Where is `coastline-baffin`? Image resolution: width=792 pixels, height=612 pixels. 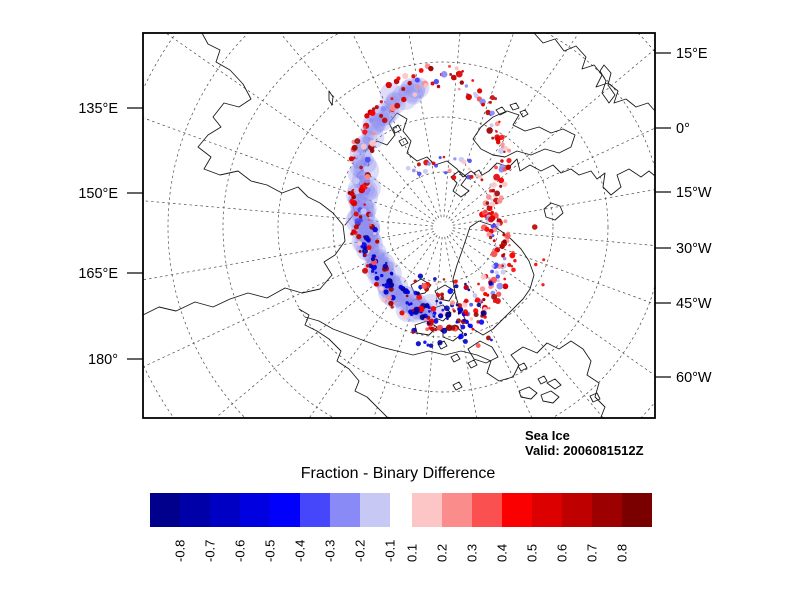
coastline-baffin is located at coordinates (483, 352).